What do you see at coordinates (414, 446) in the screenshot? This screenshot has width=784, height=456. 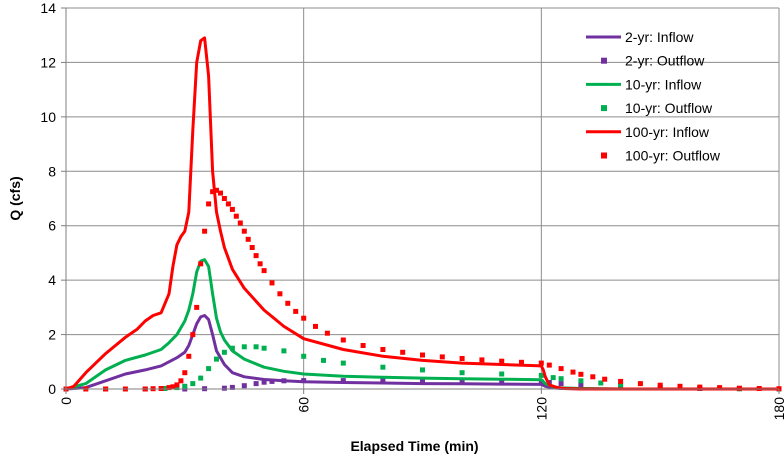 I see `x-axis-title: Elapsed Time (min)` at bounding box center [414, 446].